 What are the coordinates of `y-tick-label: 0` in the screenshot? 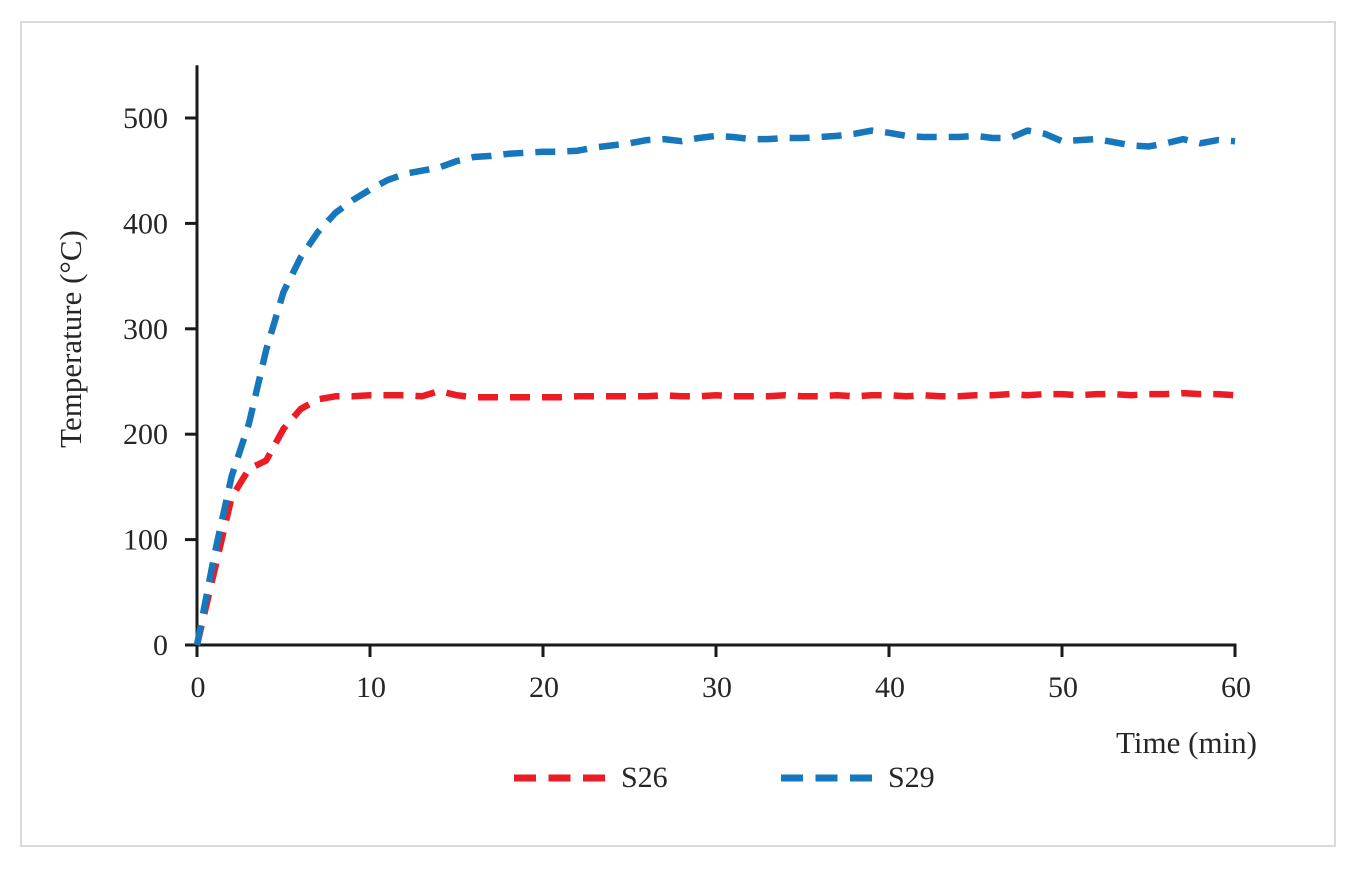 It's located at (160, 645).